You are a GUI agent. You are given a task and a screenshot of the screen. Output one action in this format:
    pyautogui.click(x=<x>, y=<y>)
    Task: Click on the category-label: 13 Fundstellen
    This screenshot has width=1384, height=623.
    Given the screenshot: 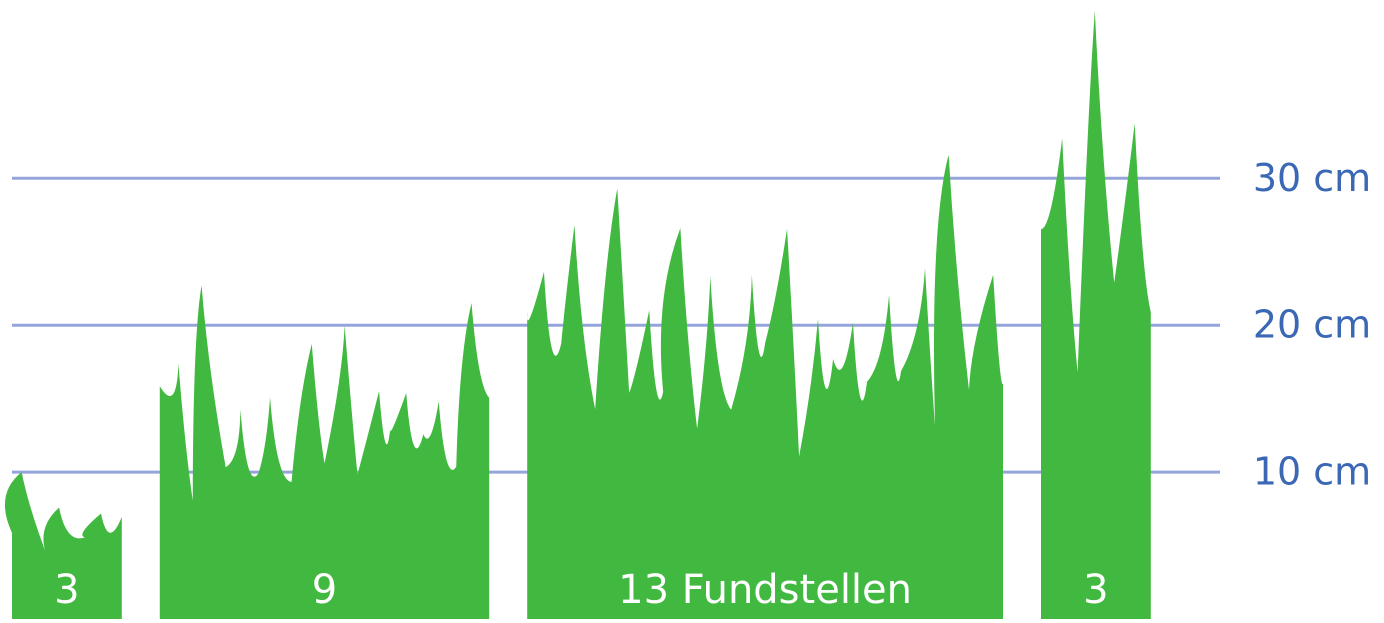 What is the action you would take?
    pyautogui.click(x=765, y=590)
    